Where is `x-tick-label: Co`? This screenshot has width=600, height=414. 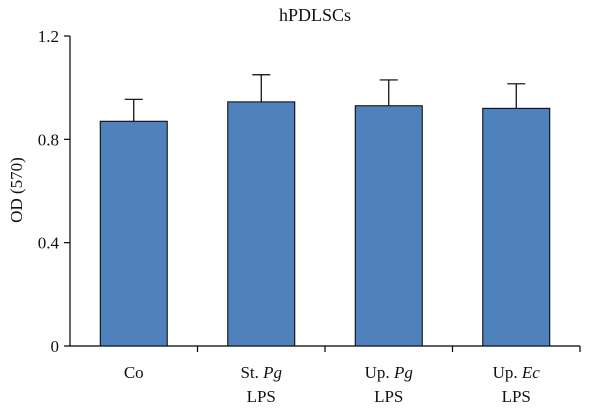 x-tick-label: Co is located at coordinates (134, 372).